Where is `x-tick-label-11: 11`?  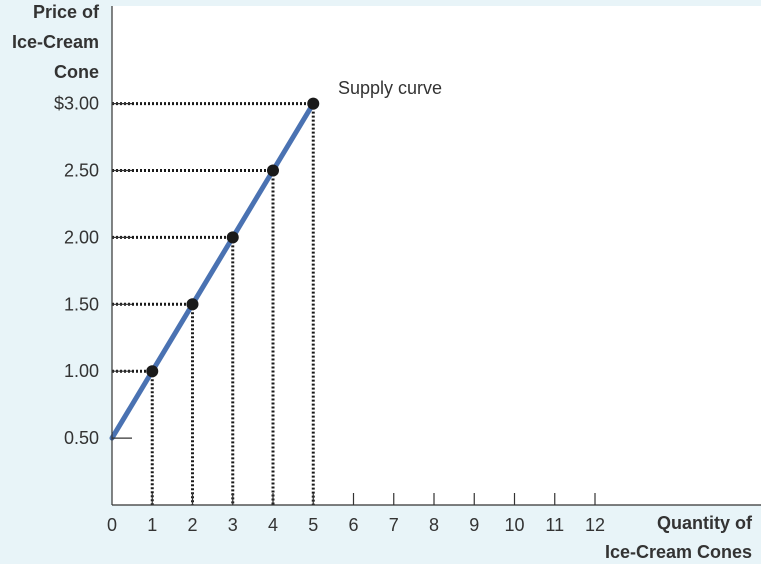 x-tick-label-11: 11 is located at coordinates (554, 525).